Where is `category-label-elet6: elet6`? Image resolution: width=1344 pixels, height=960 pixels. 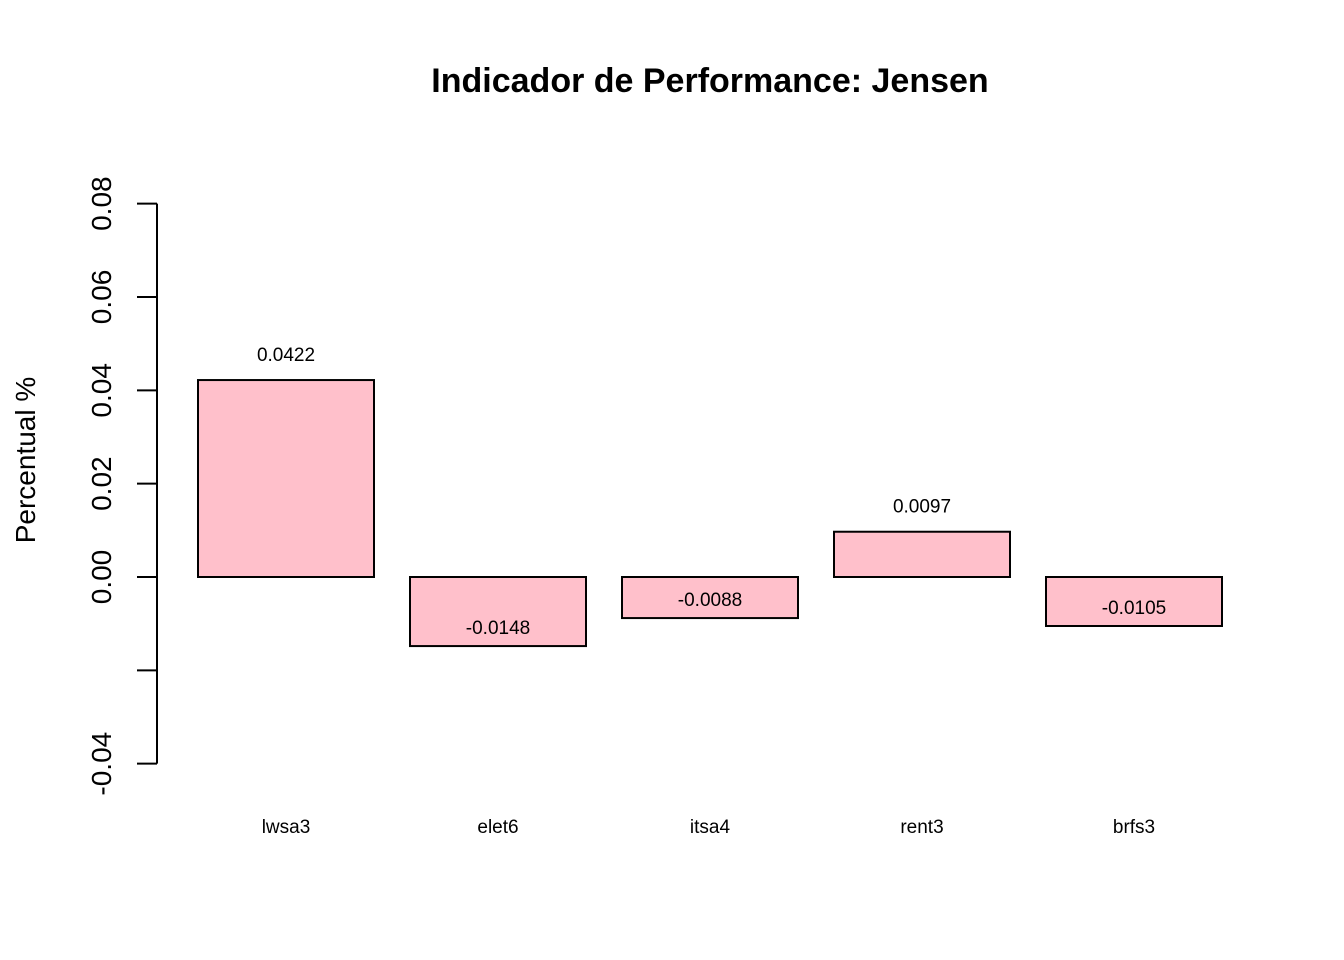
category-label-elet6: elet6 is located at coordinates (497, 827).